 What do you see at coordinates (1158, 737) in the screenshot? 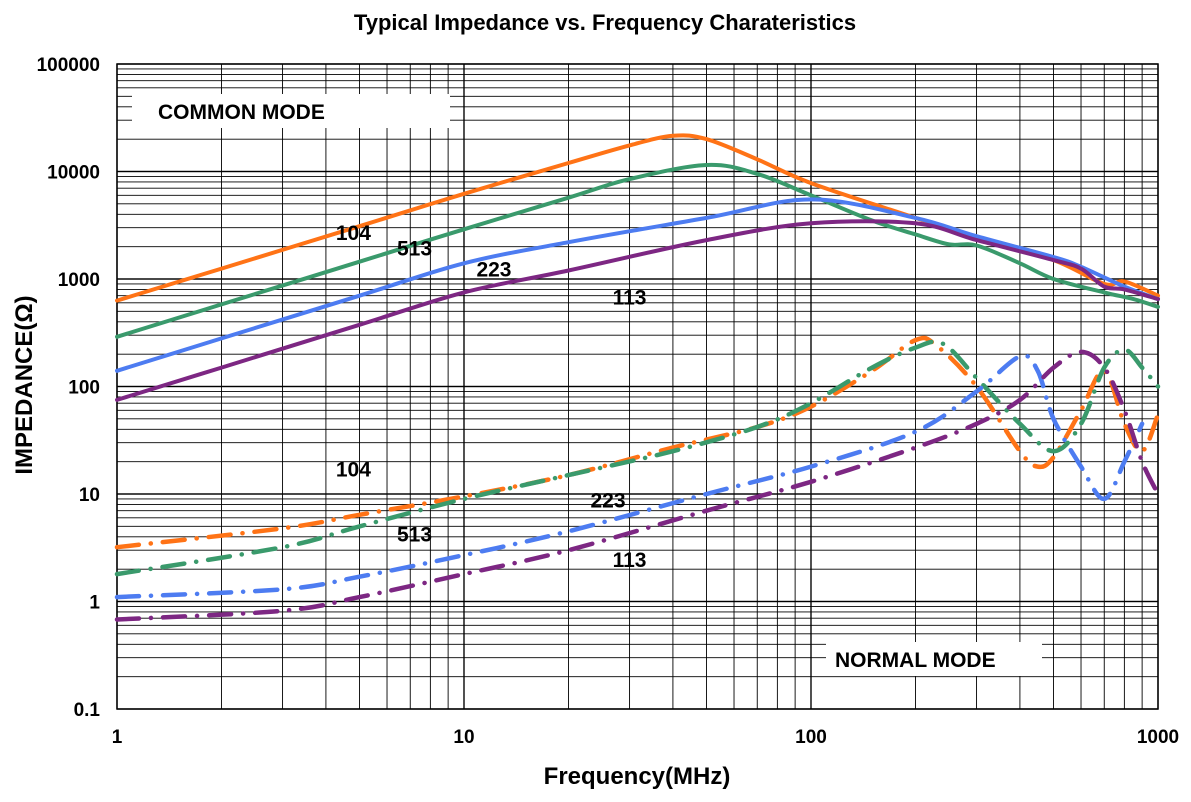
I see `x-tick-label: 1000` at bounding box center [1158, 737].